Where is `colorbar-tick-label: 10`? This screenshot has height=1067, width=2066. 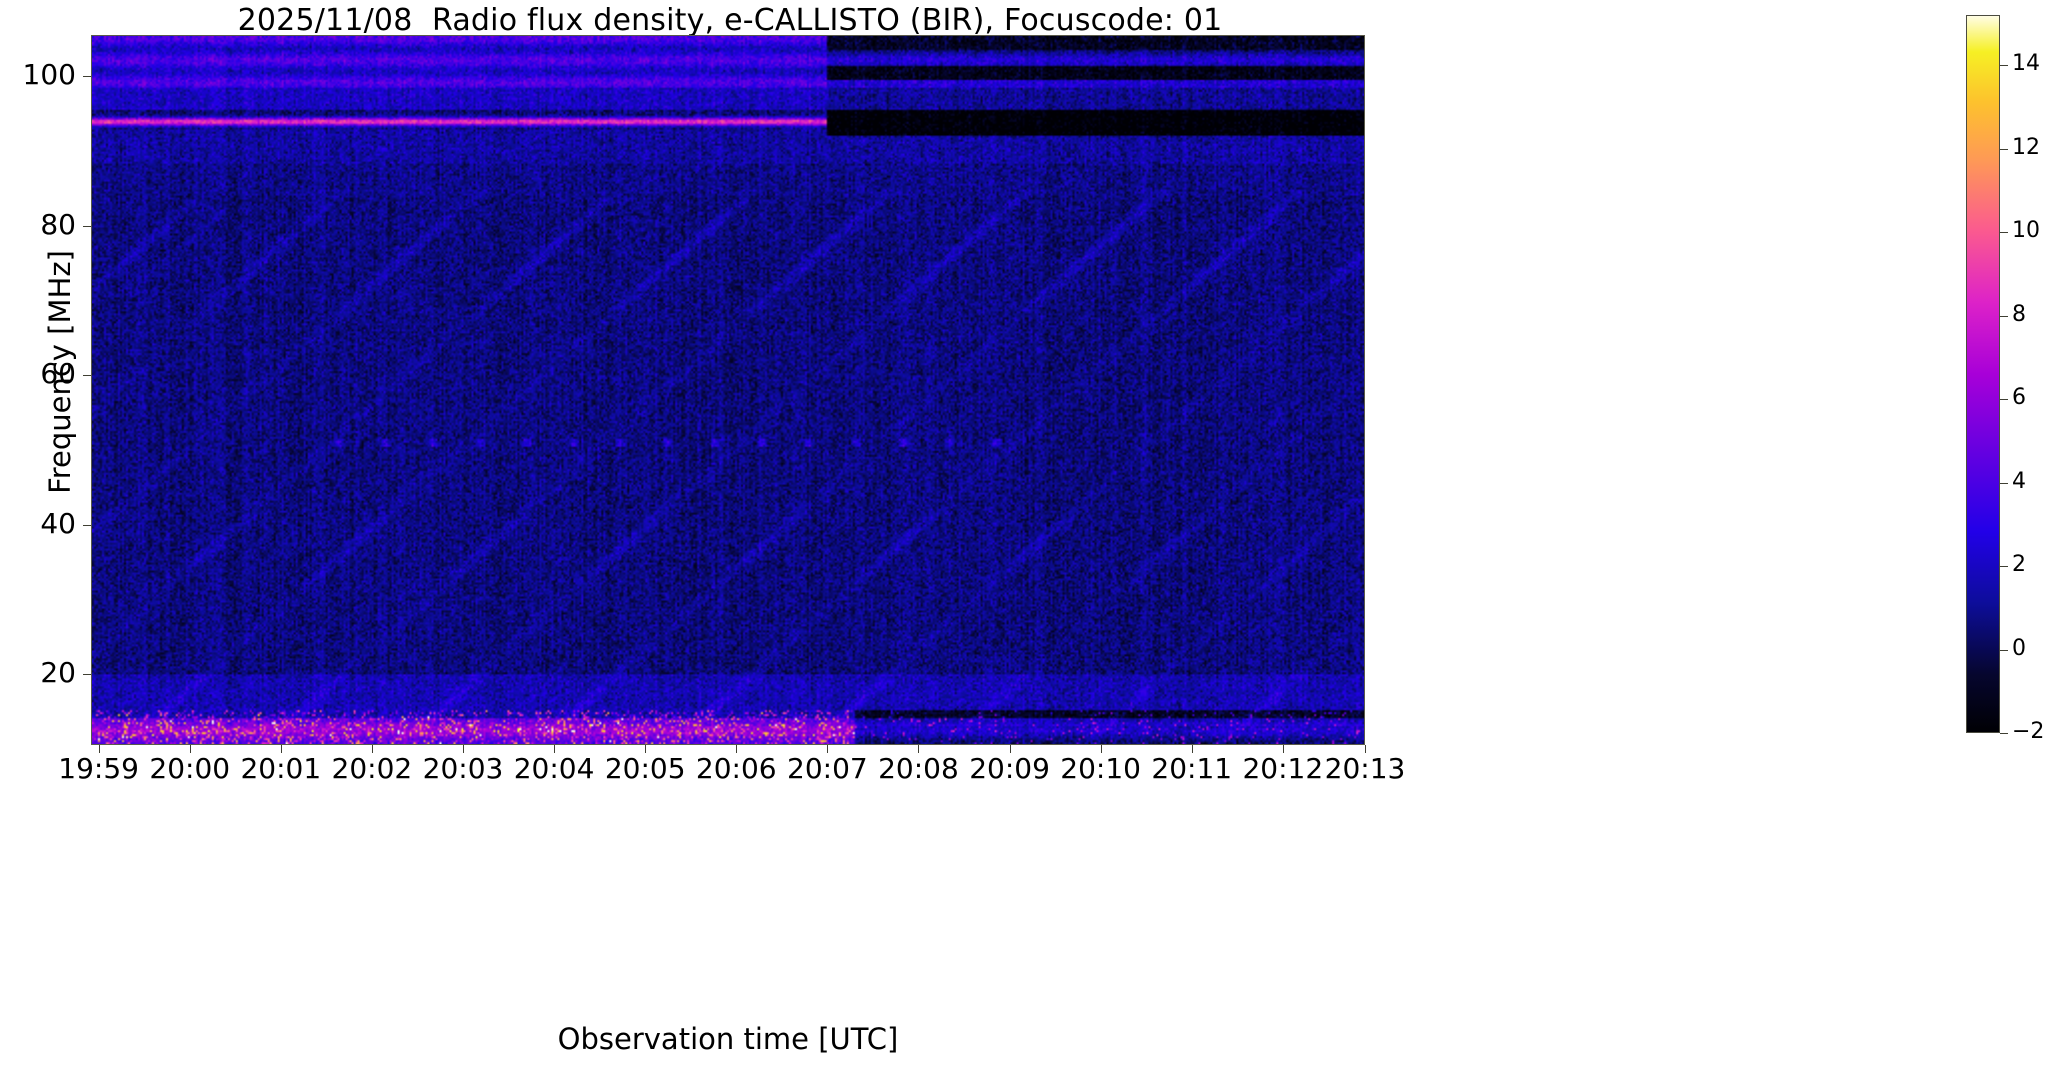
colorbar-tick-label: 10 is located at coordinates (2026, 231).